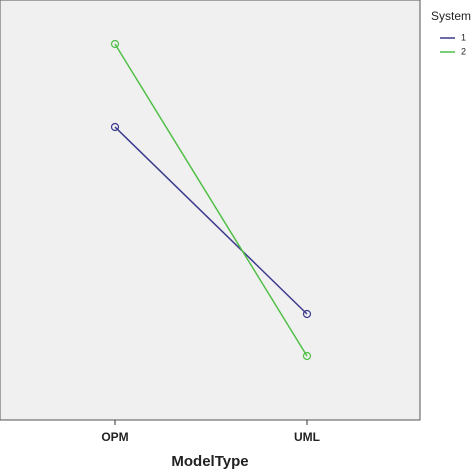 The image size is (474, 474). What do you see at coordinates (209, 461) in the screenshot?
I see `x-axis-label: ModelType` at bounding box center [209, 461].